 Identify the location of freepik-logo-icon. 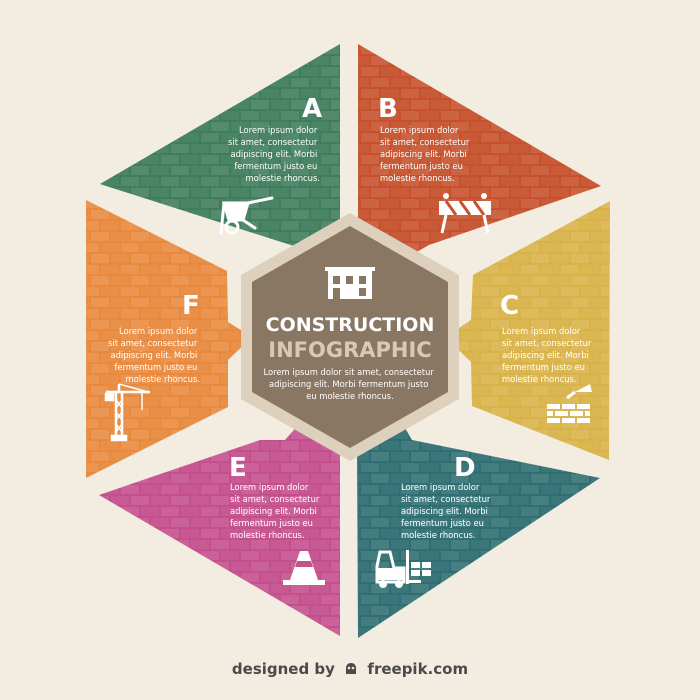
(351, 668).